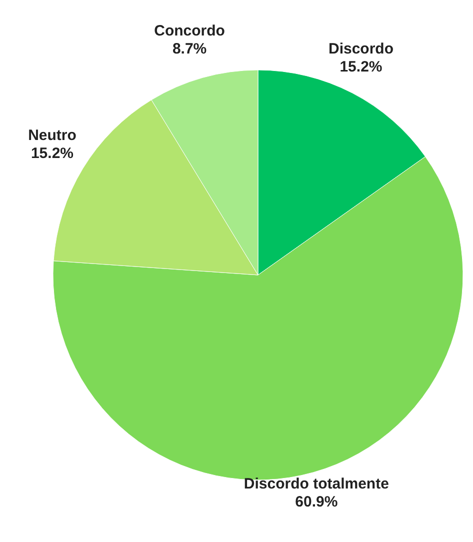 The width and height of the screenshot is (473, 542). Describe the element at coordinates (52, 135) in the screenshot. I see `slice-label: Neutro` at that location.